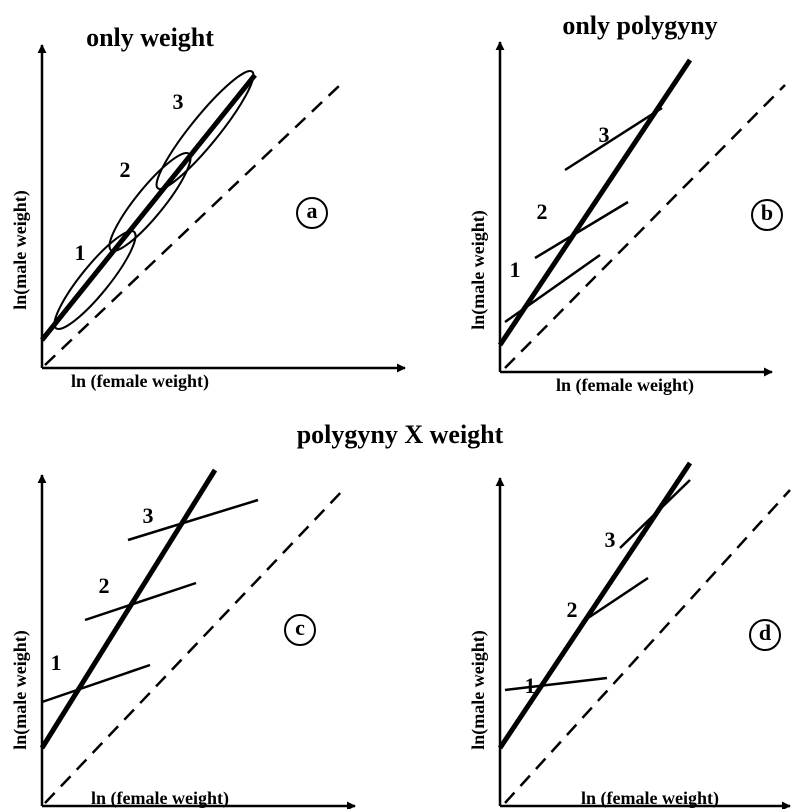 The image size is (796, 809). What do you see at coordinates (767, 212) in the screenshot?
I see `panel-letter: b` at bounding box center [767, 212].